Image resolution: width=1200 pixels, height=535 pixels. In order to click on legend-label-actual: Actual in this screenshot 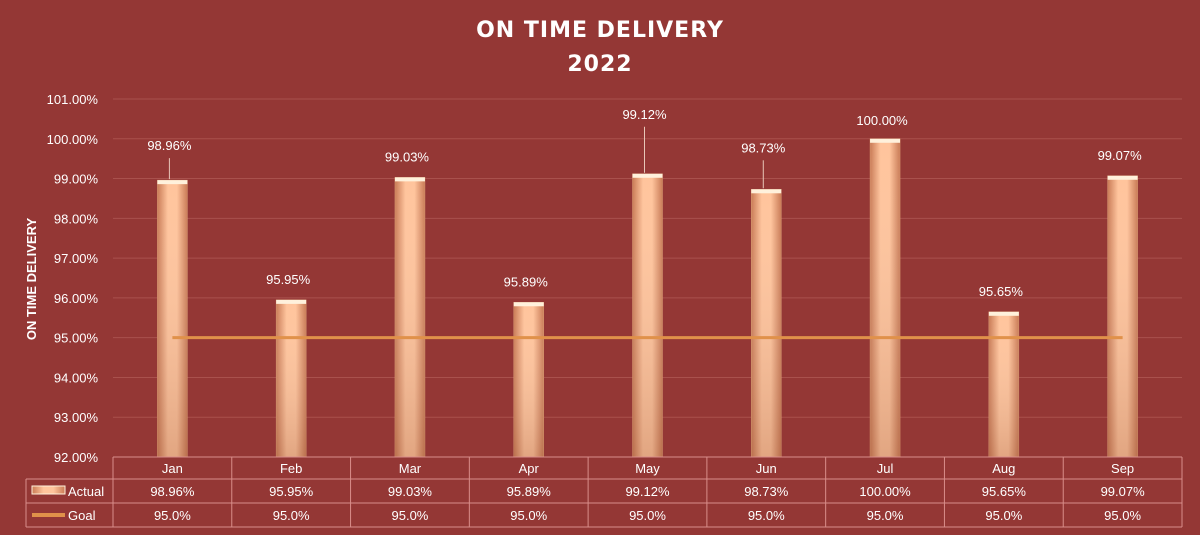, I will do `click(86, 491)`.